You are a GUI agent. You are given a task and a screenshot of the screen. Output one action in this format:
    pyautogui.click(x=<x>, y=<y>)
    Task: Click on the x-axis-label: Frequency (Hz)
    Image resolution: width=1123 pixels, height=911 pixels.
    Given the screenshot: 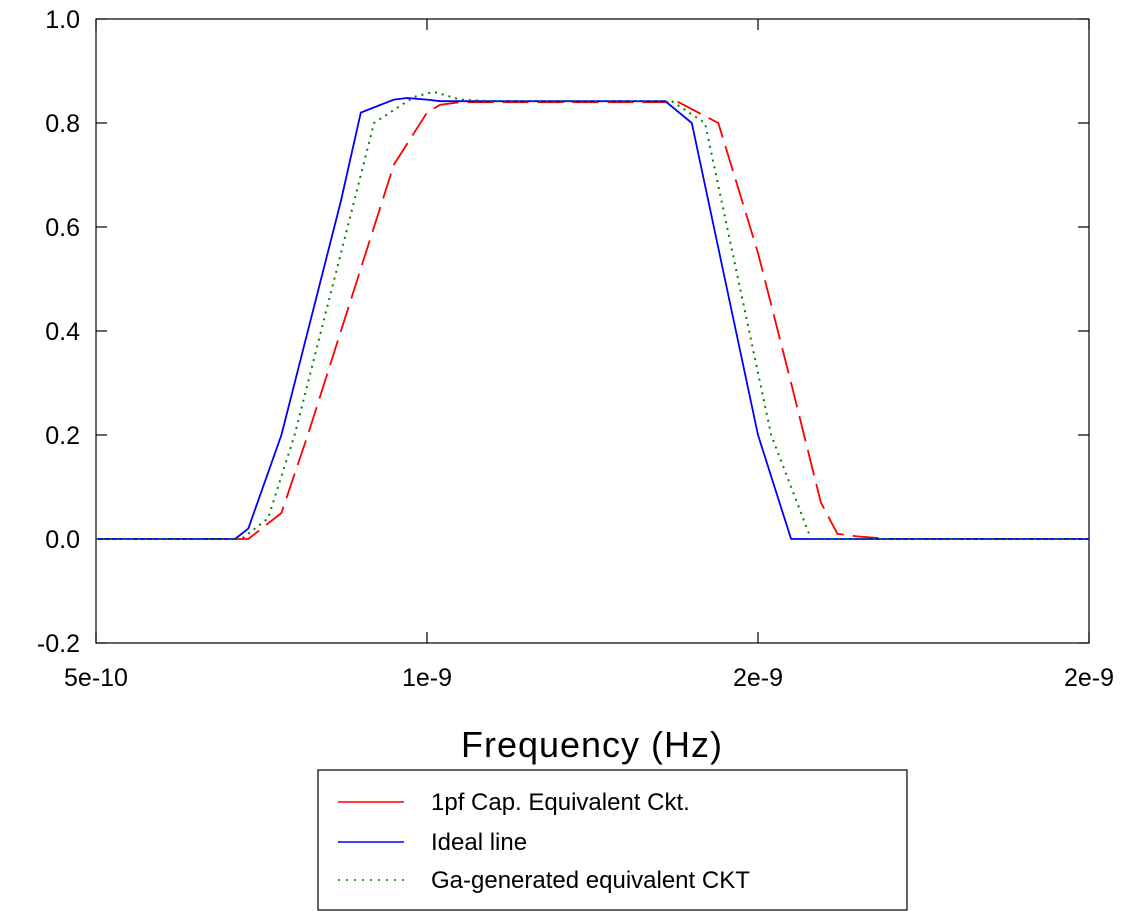 What is the action you would take?
    pyautogui.click(x=592, y=744)
    